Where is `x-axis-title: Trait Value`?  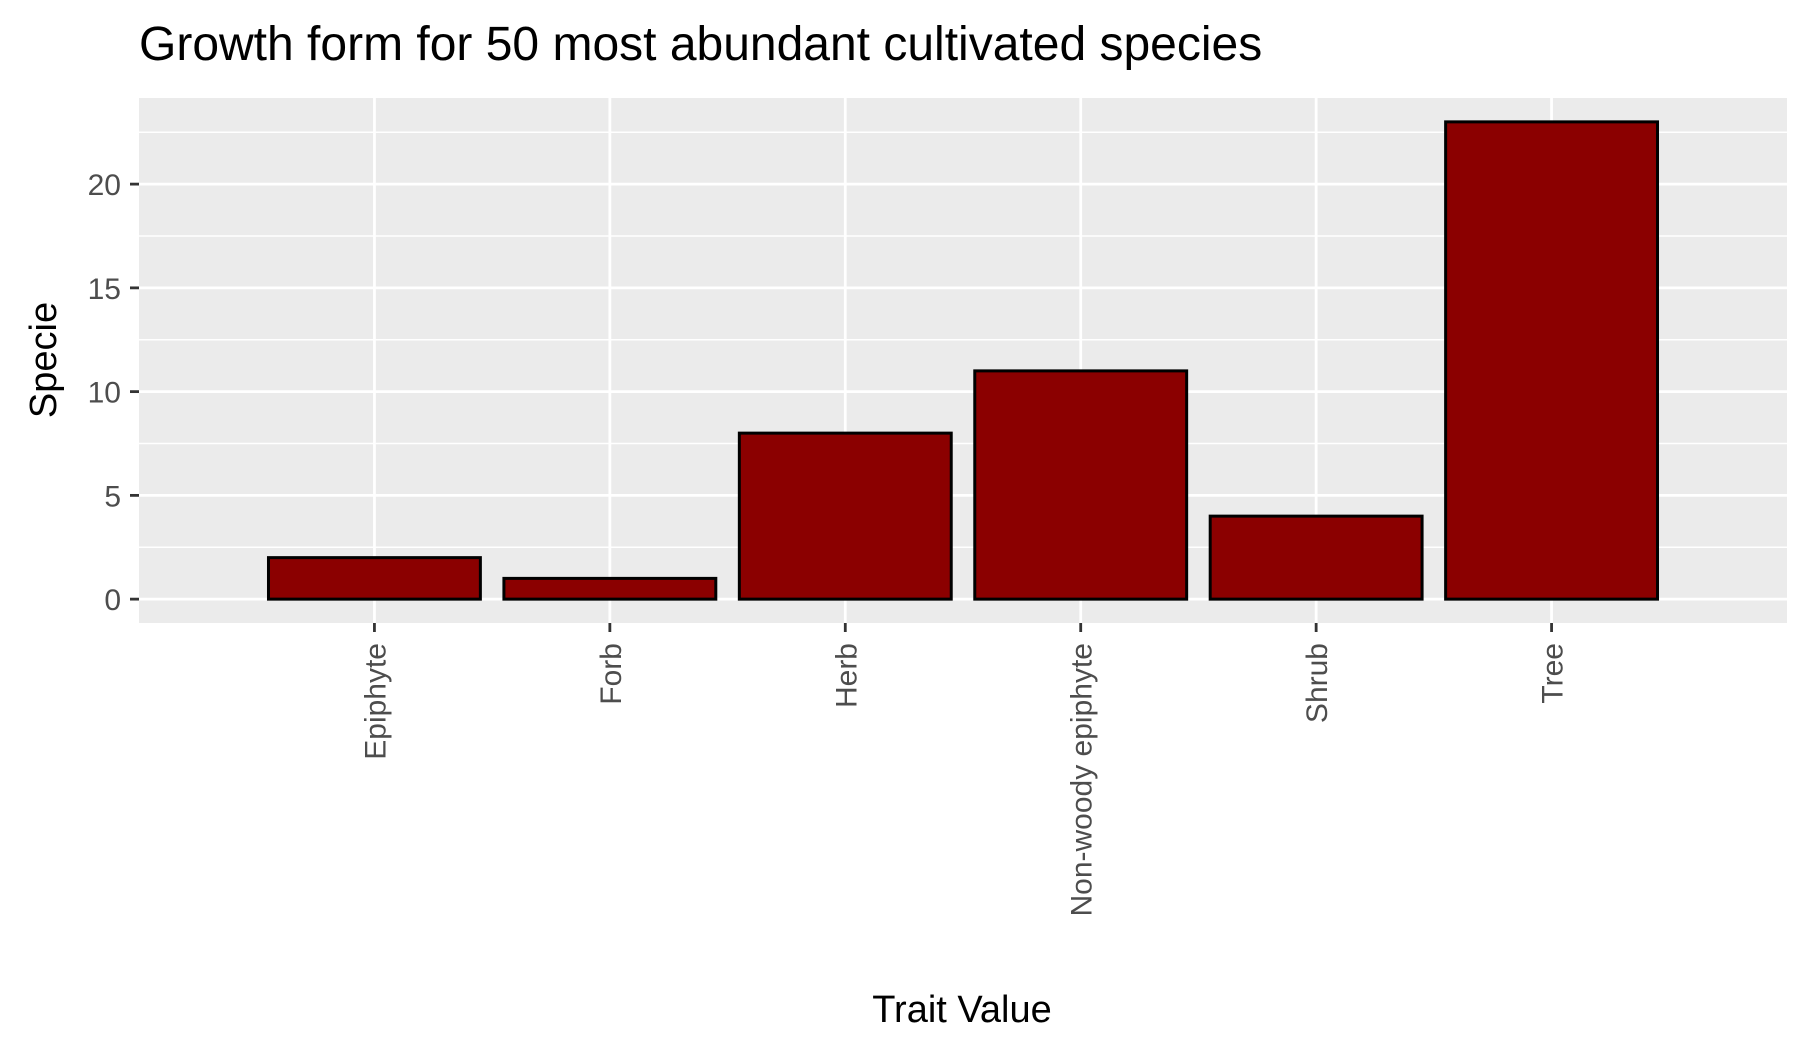 x-axis-title: Trait Value is located at coordinates (962, 1010).